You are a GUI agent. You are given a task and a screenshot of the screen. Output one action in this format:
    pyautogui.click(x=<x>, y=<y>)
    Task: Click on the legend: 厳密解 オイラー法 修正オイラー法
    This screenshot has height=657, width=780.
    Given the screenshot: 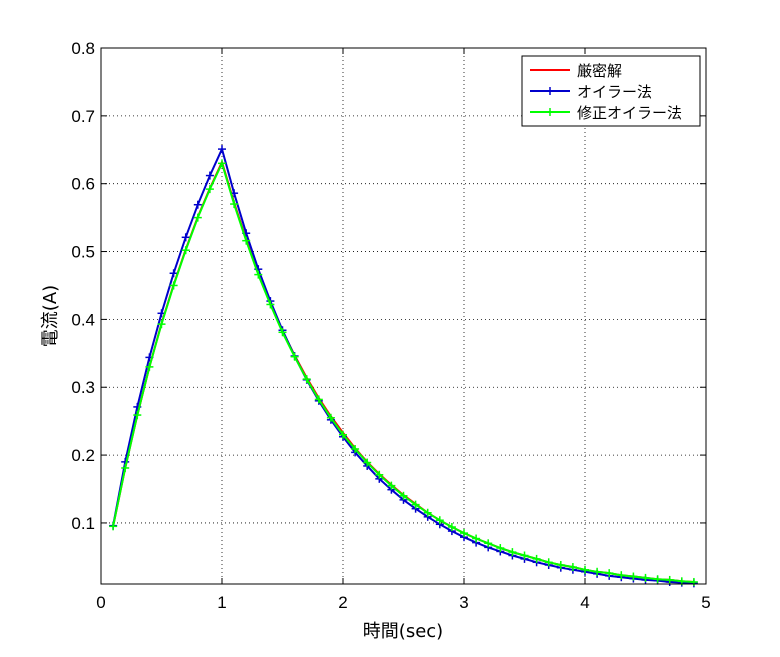 What is the action you would take?
    pyautogui.click(x=611, y=91)
    